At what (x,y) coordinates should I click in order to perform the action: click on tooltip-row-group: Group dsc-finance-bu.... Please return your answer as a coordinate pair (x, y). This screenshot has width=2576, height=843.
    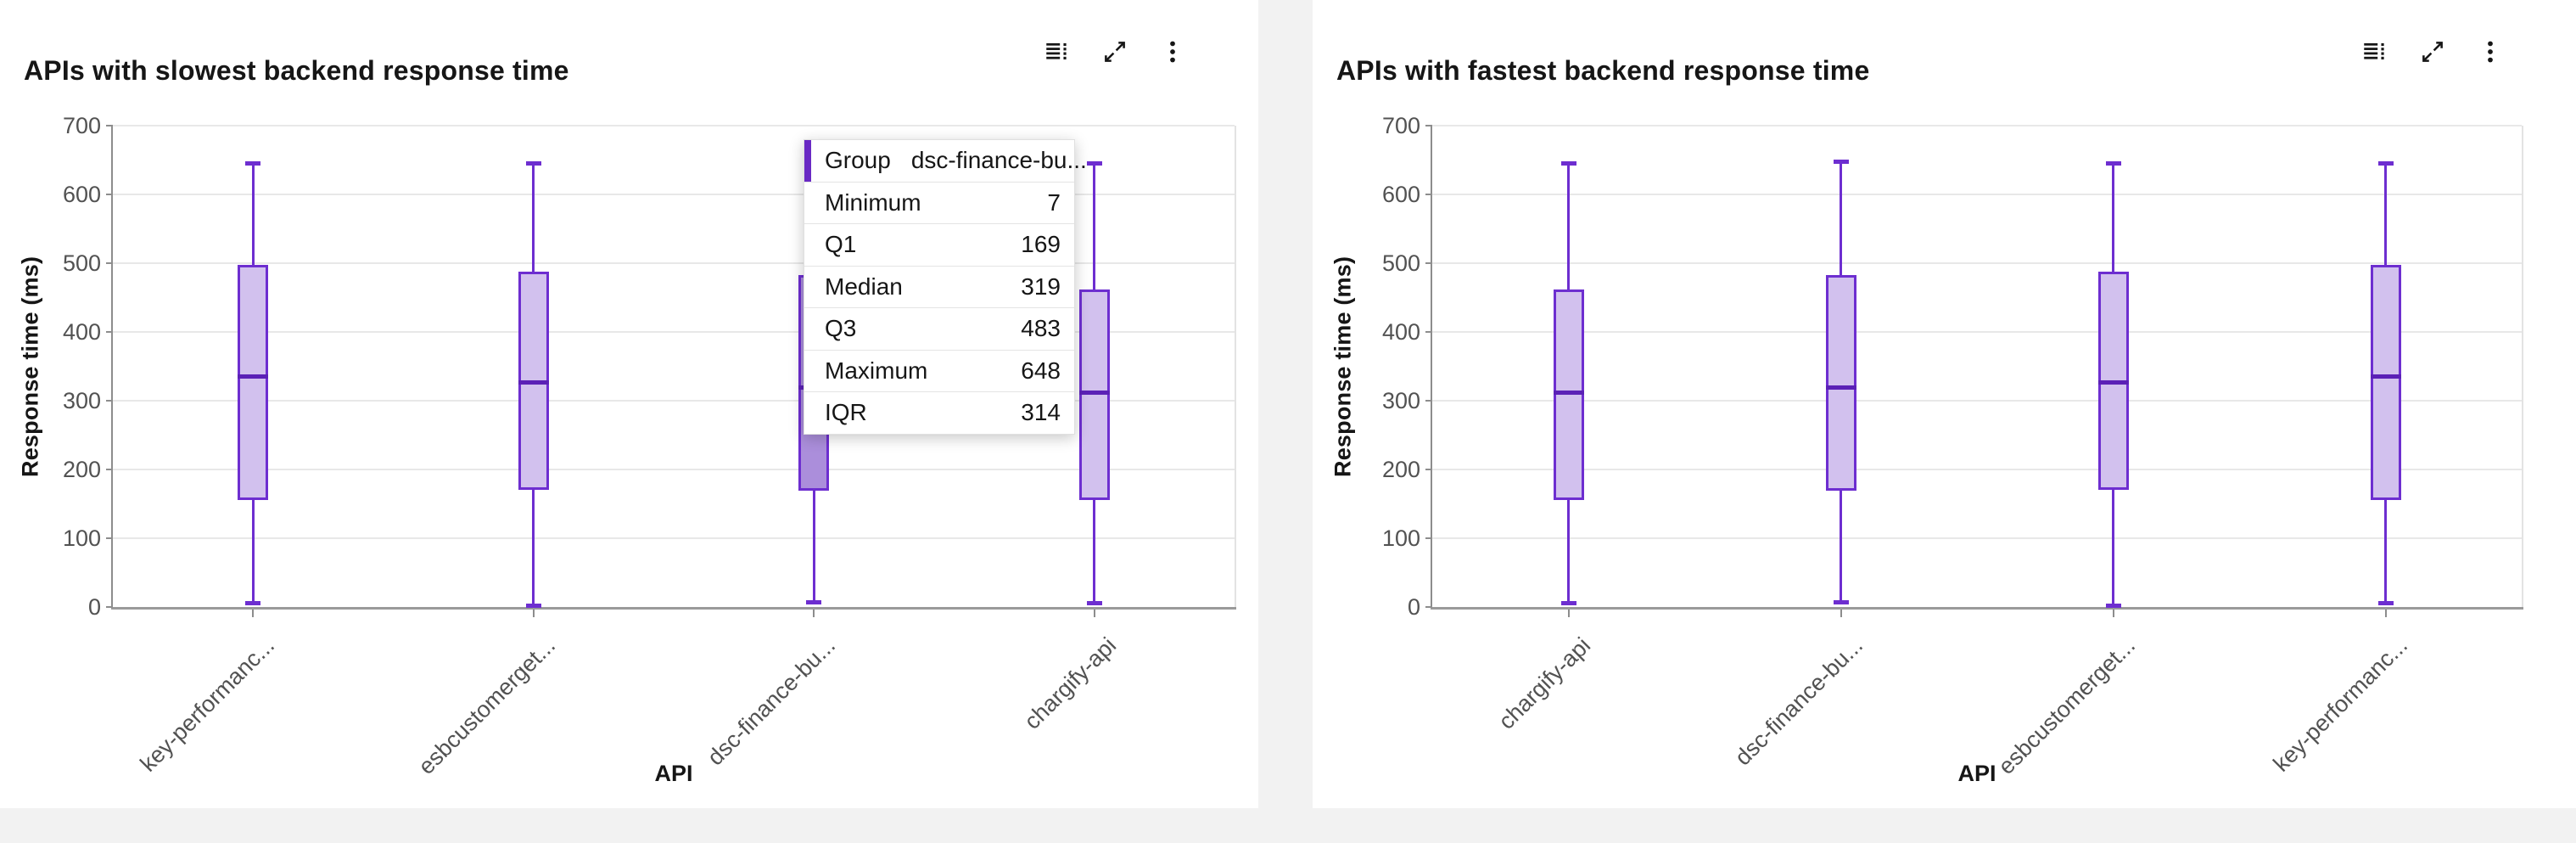
    Looking at the image, I should click on (946, 161).